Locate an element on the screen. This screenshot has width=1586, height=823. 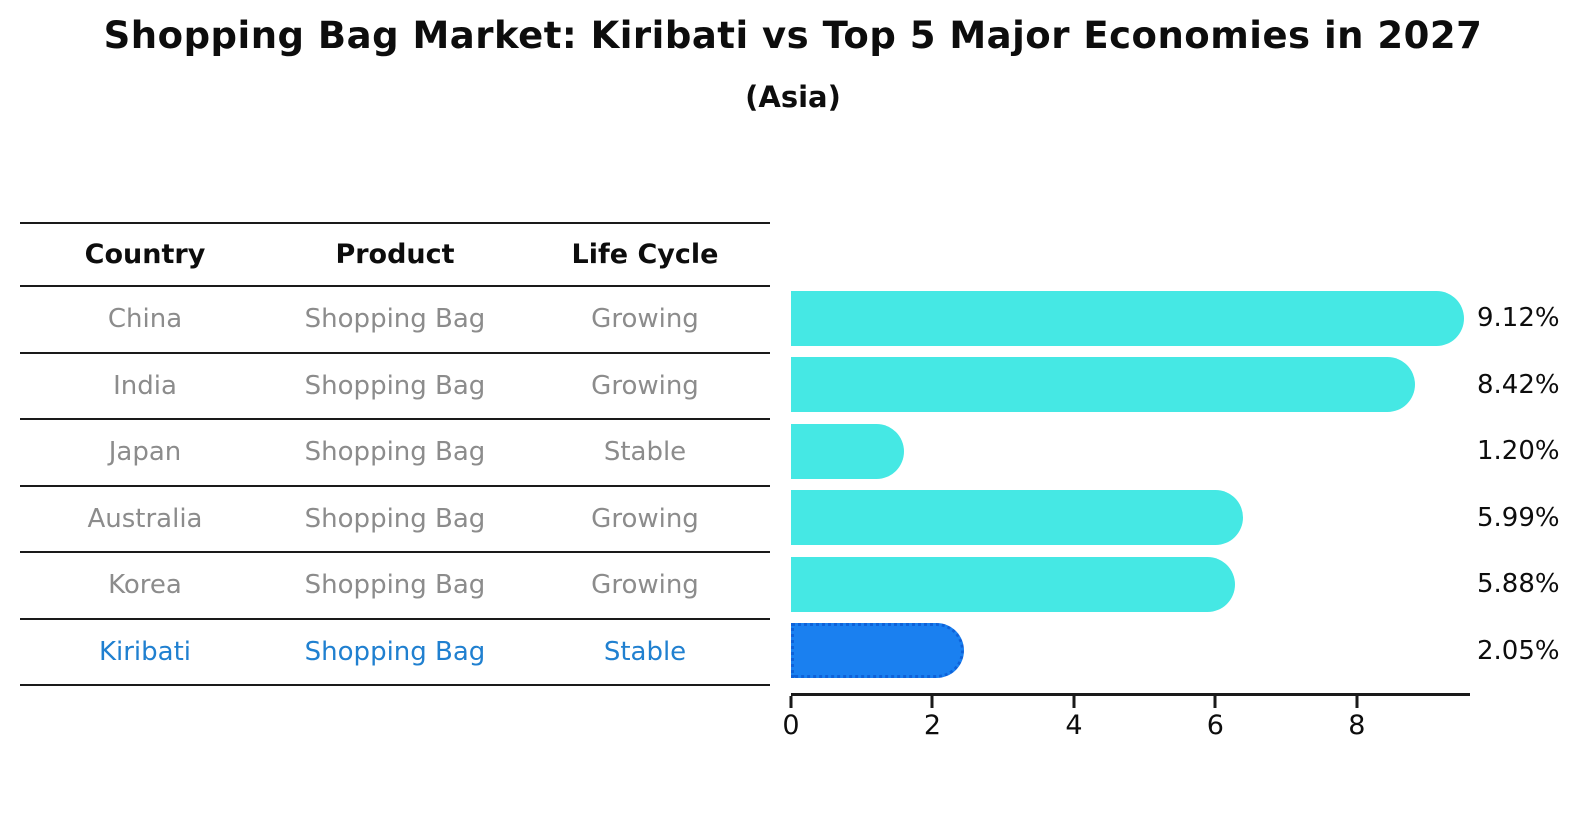
table-row: Korea Shopping Bag Growing is located at coordinates (395, 586).